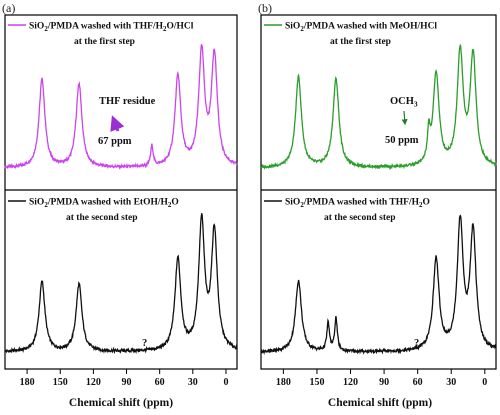  I want to click on annotation-question-a: ?, so click(144, 343).